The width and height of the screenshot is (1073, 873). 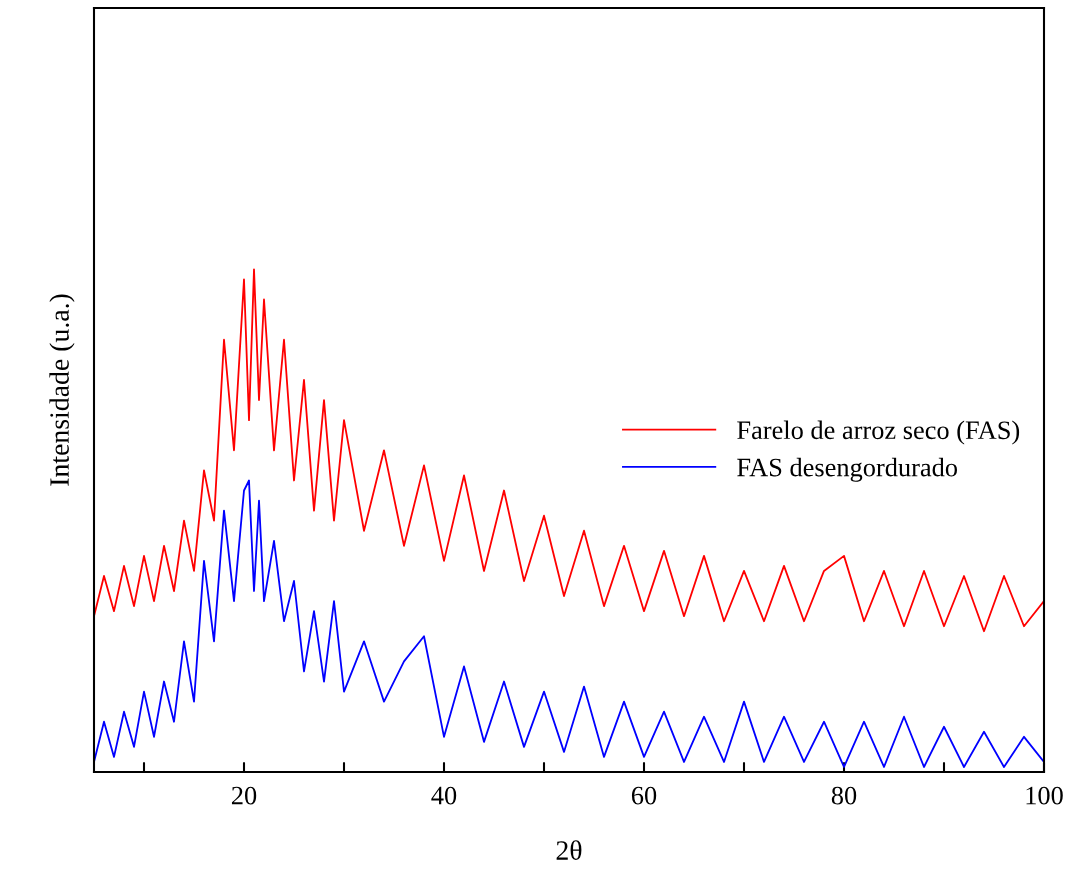 I want to click on x-axis-title: 2θ, so click(x=569, y=850).